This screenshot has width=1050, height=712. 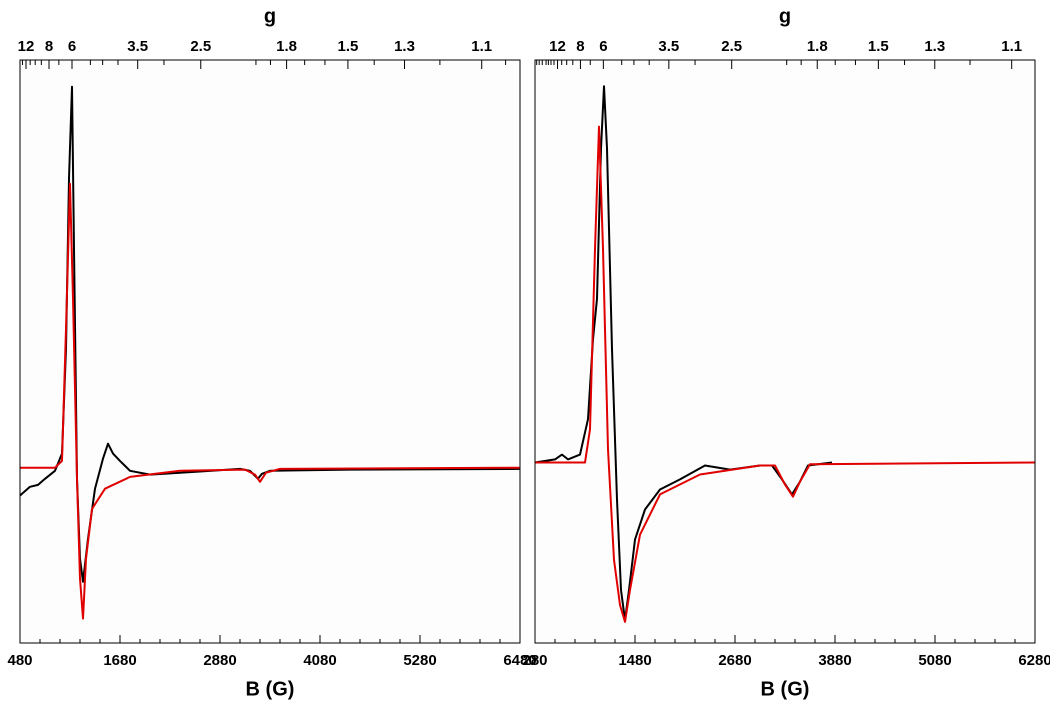 What do you see at coordinates (419, 660) in the screenshot?
I see `x-tick-label: 5280` at bounding box center [419, 660].